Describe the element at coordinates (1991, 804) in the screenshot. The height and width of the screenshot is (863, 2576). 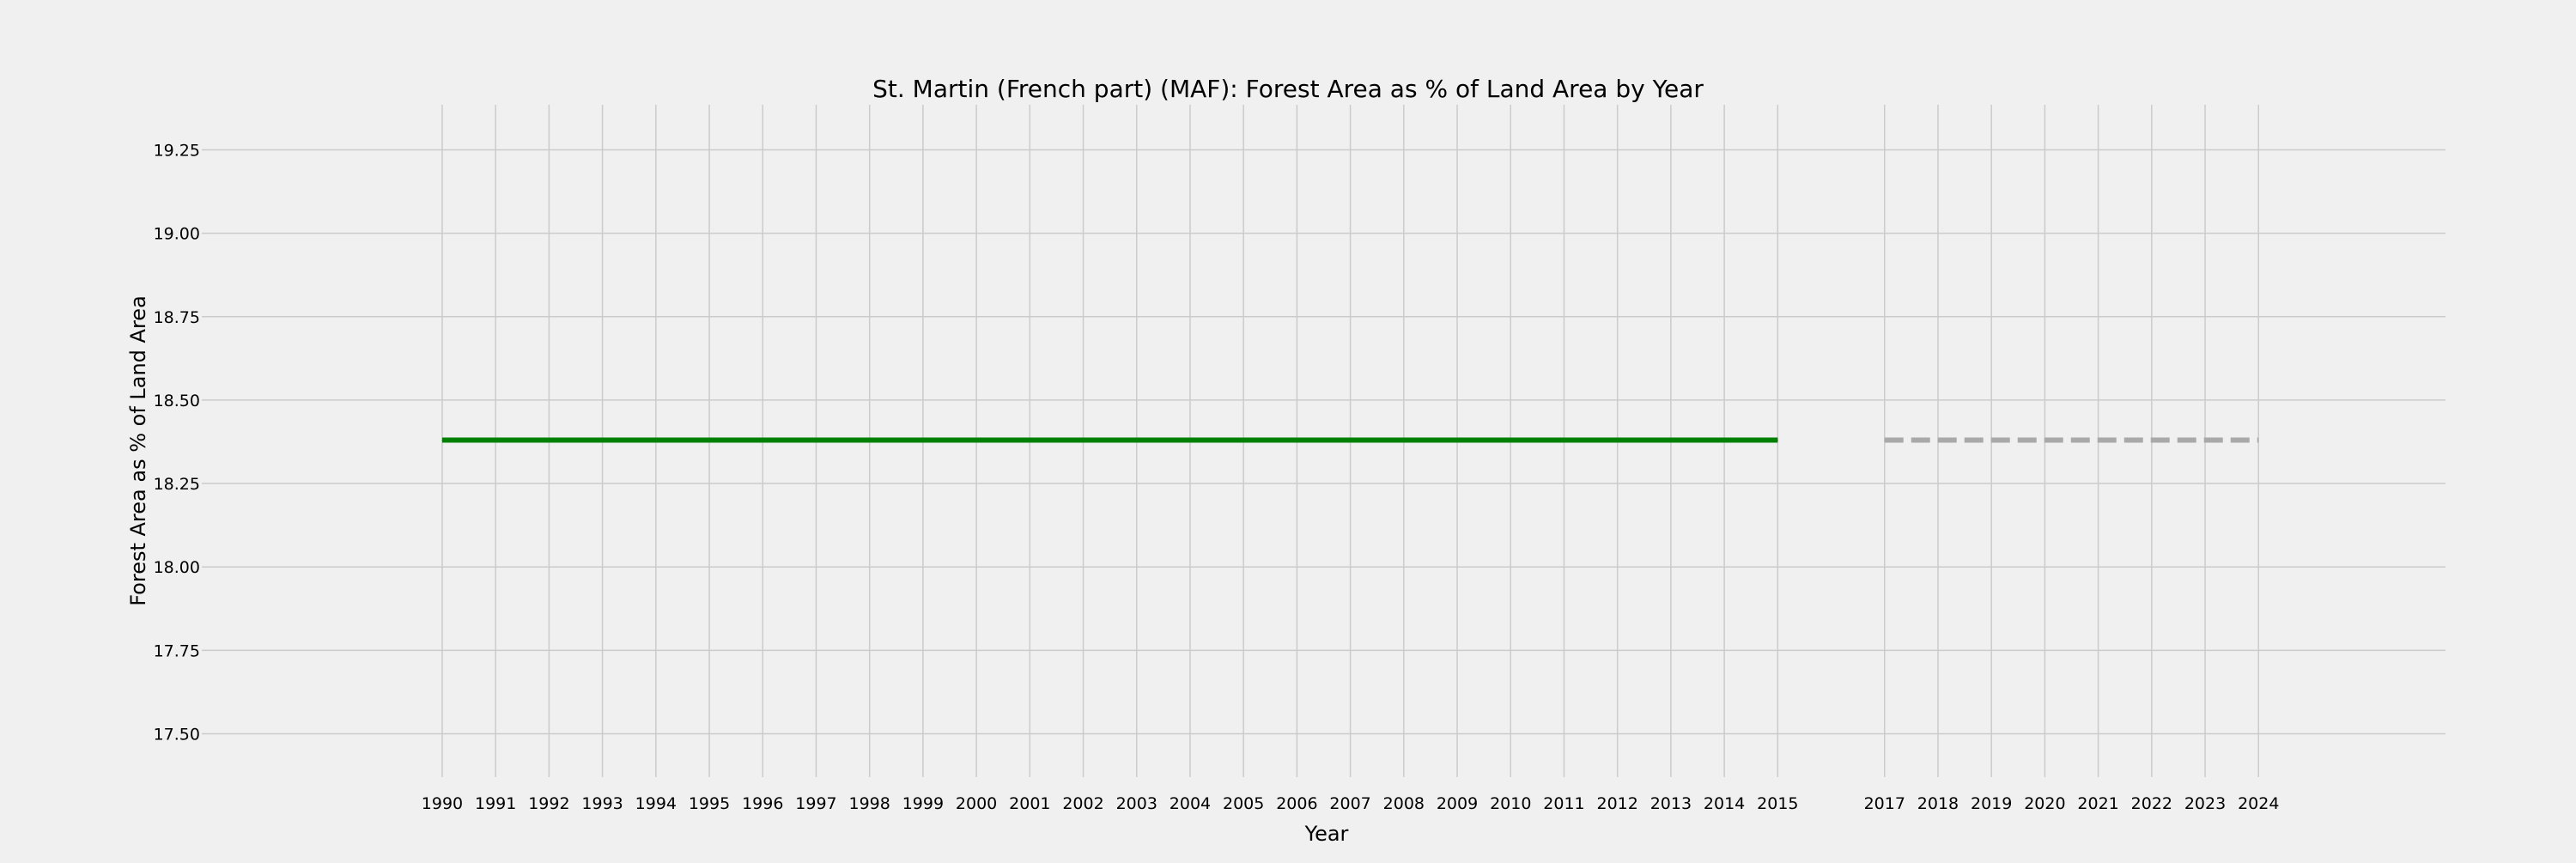
I see `x-tick-label: 2019` at that location.